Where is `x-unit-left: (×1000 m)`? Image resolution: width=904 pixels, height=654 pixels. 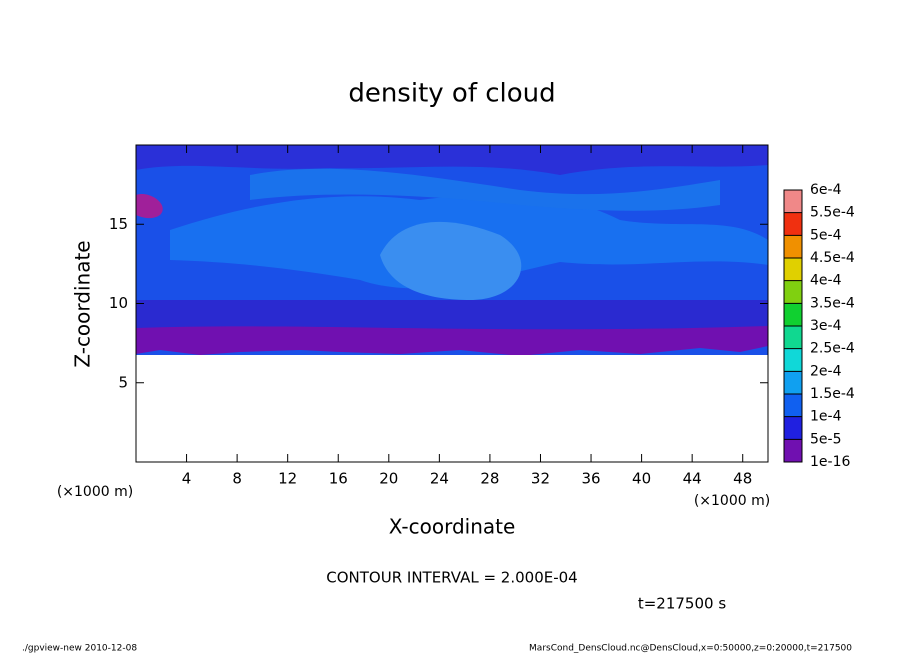 x-unit-left: (×1000 m) is located at coordinates (95, 492).